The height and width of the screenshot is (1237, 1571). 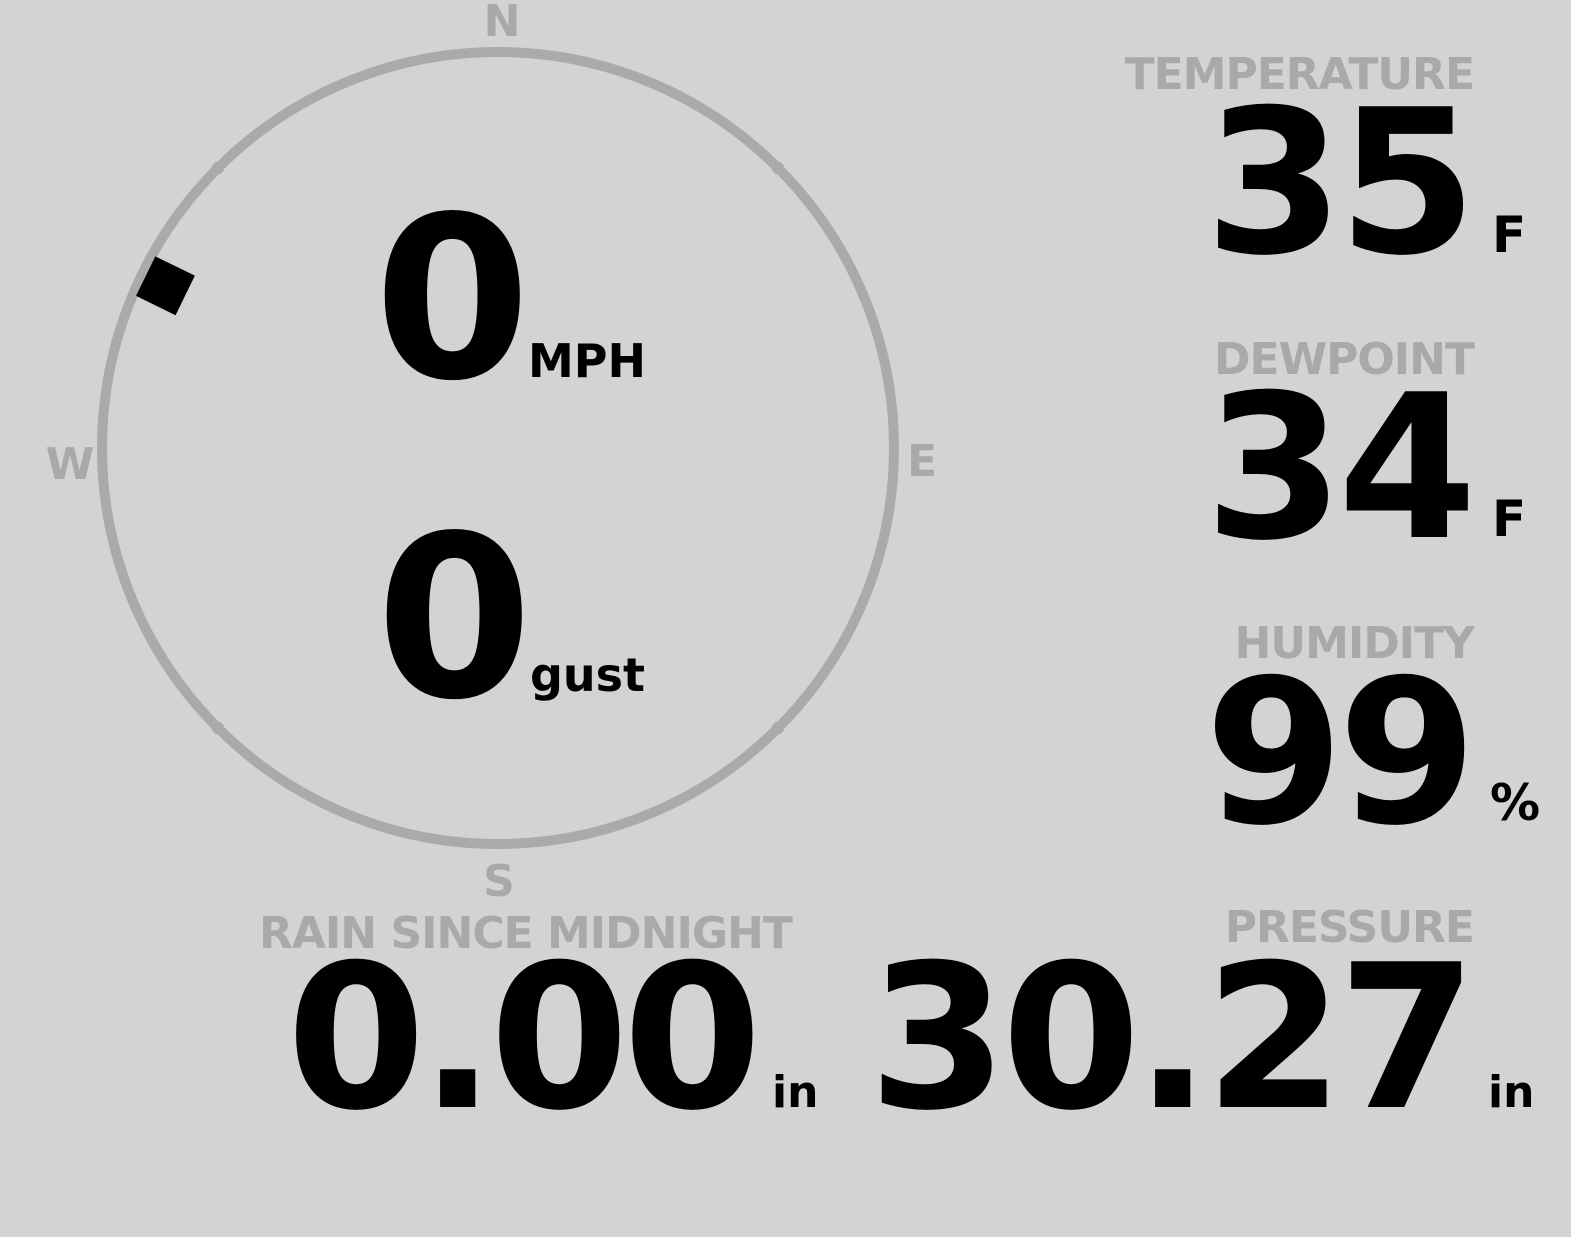 I want to click on pressure-unit: in, so click(x=1511, y=1092).